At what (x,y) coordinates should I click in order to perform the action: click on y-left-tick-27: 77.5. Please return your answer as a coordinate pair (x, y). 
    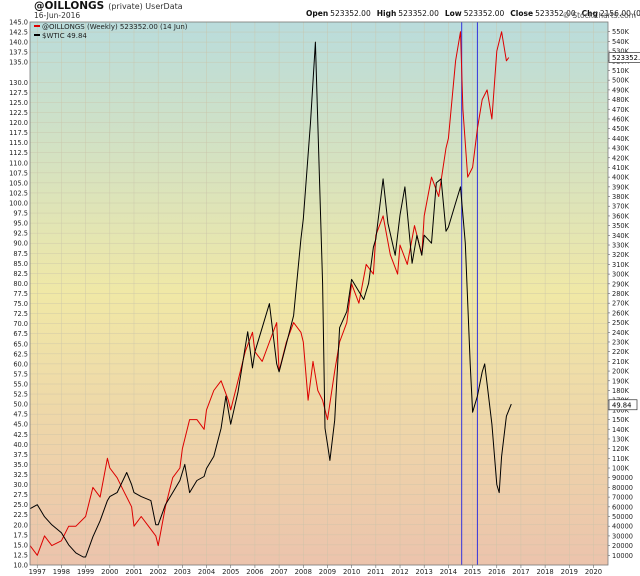
    Looking at the image, I should click on (20, 294).